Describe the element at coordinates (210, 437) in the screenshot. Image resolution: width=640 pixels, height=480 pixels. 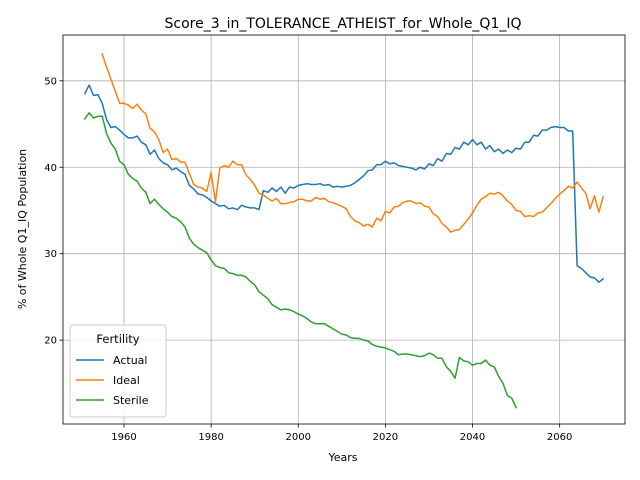
I see `x-tick-label: 1980` at that location.